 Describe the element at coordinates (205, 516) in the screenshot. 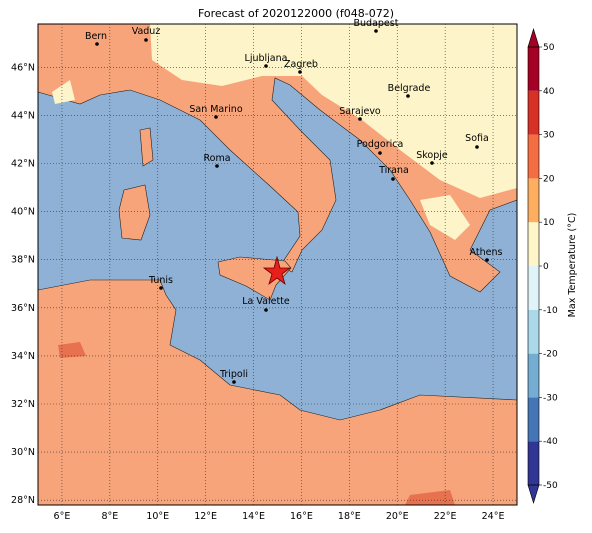

I see `x-tick-label: 12°E` at that location.